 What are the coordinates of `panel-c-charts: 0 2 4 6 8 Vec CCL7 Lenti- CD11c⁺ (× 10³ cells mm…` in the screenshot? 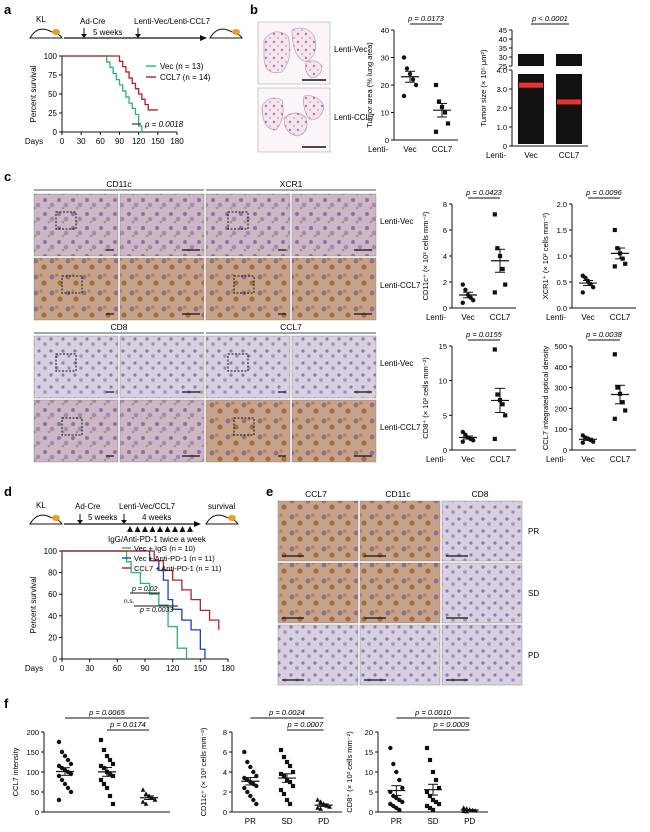 It's located at (528, 326).